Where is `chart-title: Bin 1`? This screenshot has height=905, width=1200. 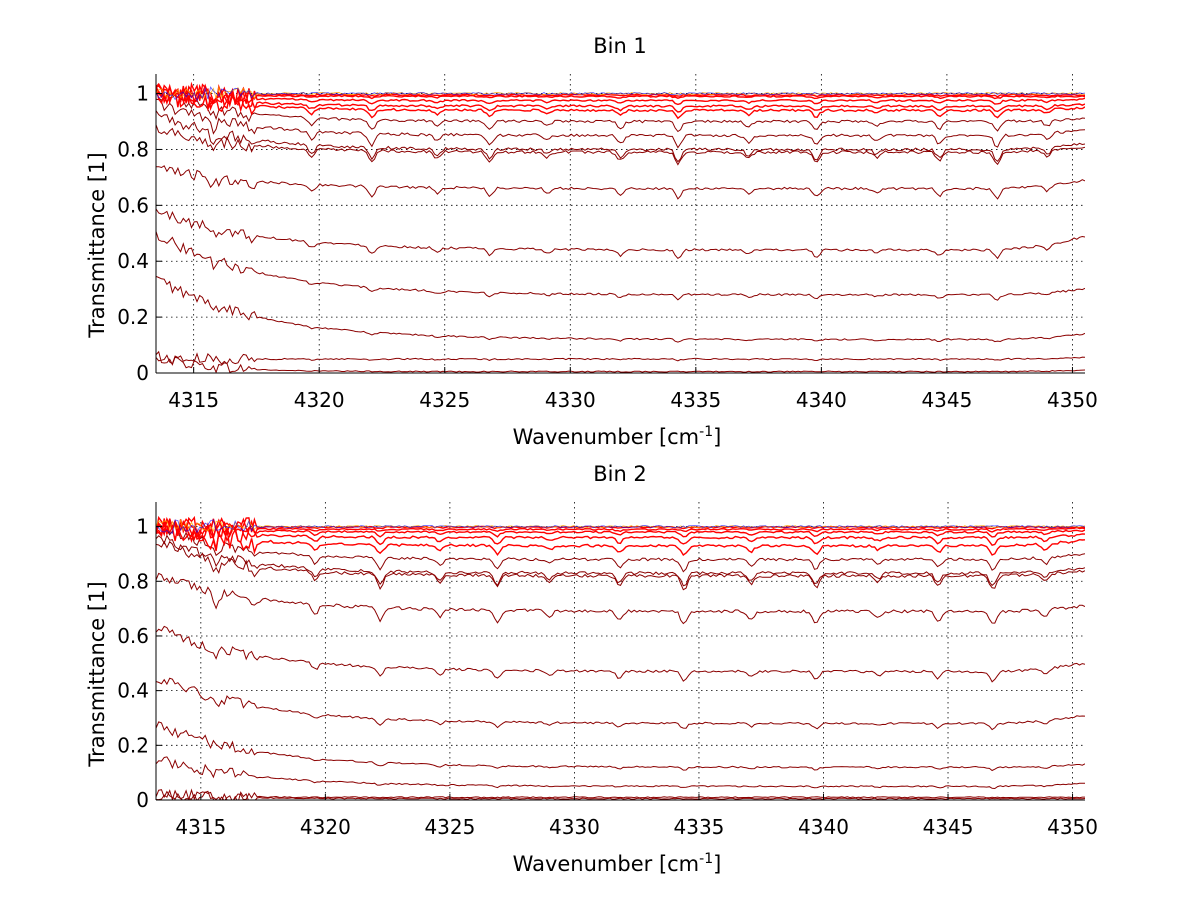 chart-title: Bin 1 is located at coordinates (620, 46).